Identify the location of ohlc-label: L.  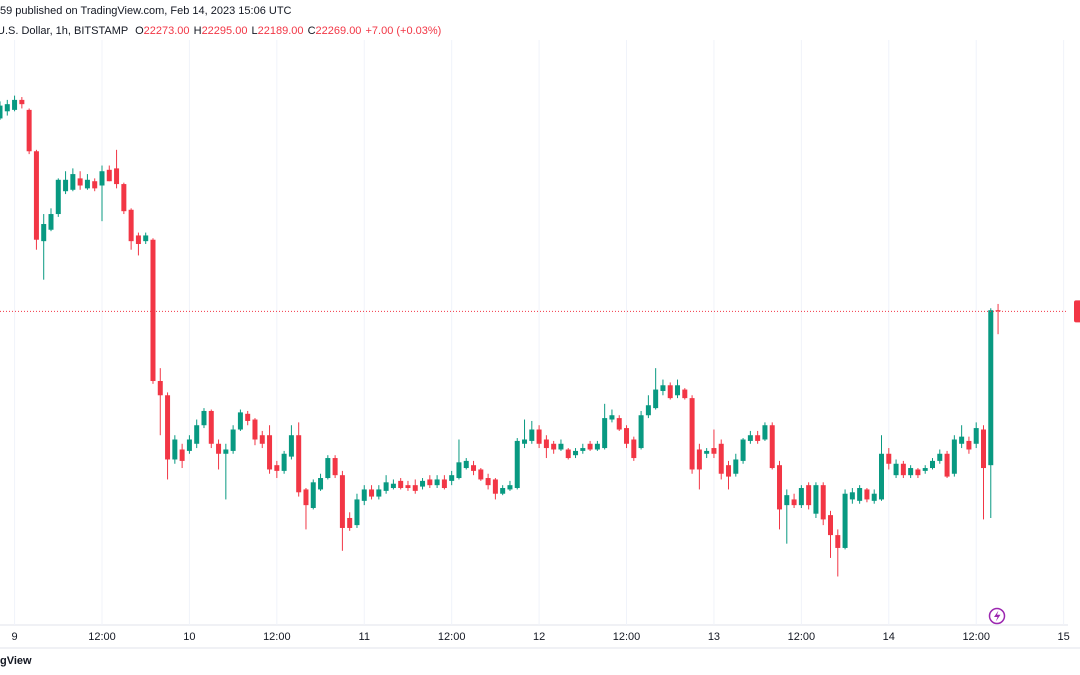
(255, 31).